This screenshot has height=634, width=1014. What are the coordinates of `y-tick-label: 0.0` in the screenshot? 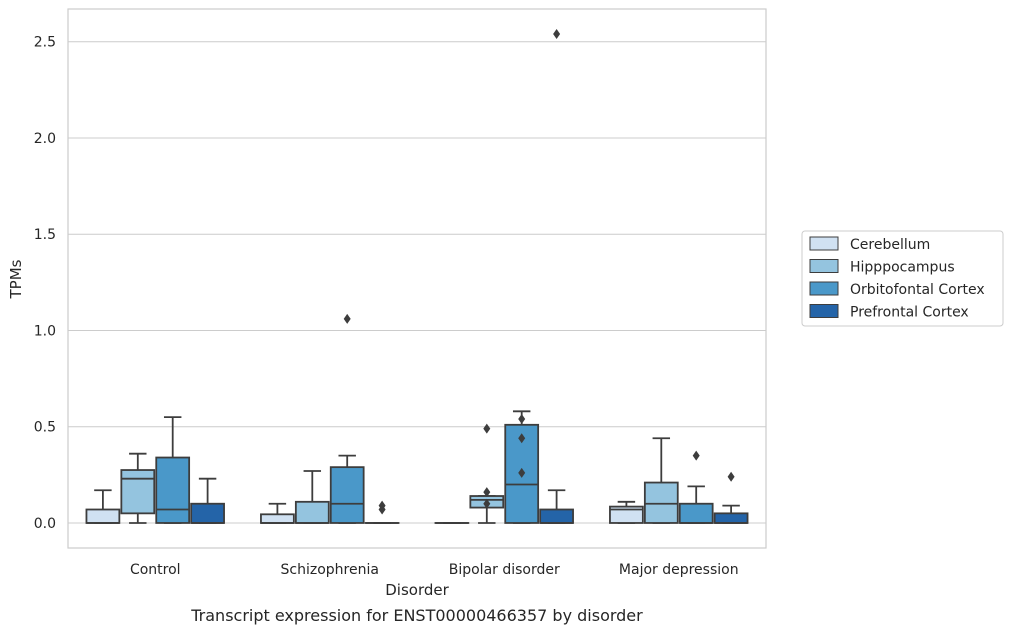 It's located at (45, 524).